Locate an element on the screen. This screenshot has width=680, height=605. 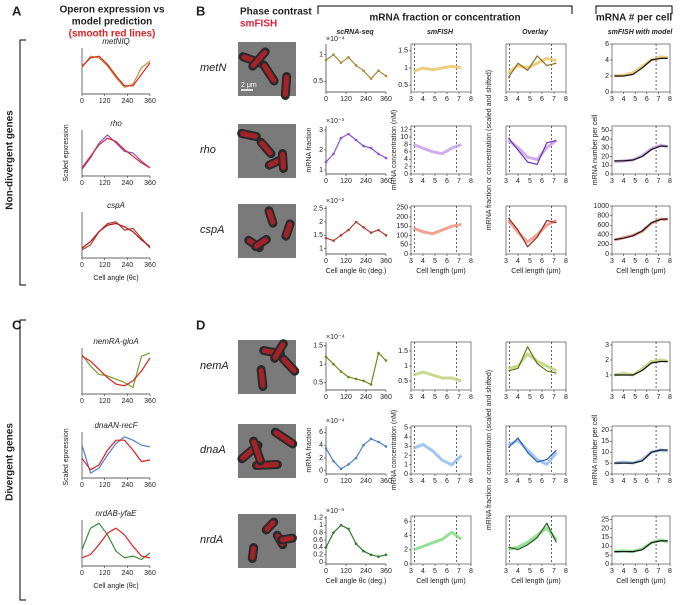
panel-letter: D is located at coordinates (200, 324).